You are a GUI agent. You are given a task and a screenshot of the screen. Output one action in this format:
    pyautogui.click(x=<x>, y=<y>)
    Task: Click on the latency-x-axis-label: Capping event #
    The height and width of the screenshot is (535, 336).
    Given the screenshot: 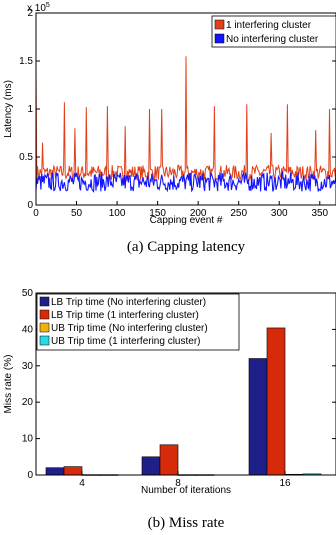 What is the action you would take?
    pyautogui.click(x=186, y=220)
    